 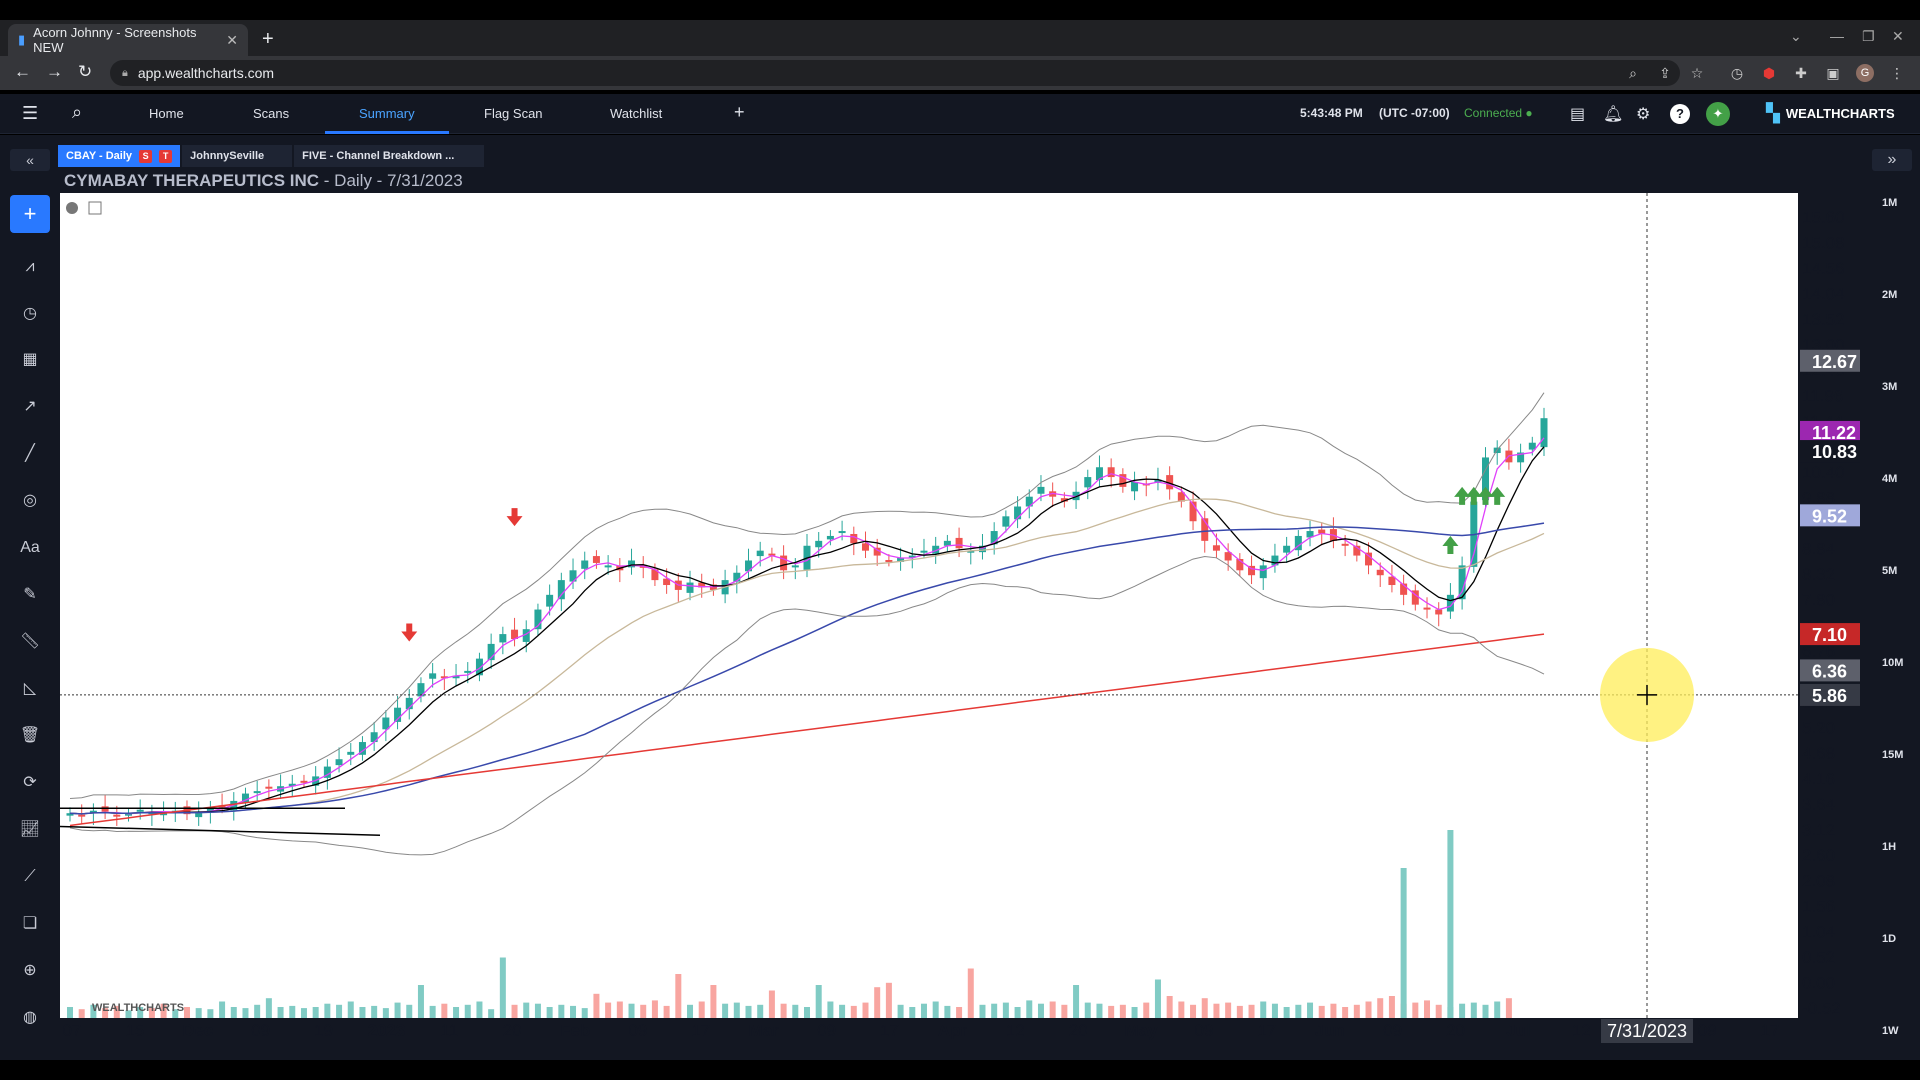 I want to click on calendar-icon: ▦, so click(x=30, y=359).